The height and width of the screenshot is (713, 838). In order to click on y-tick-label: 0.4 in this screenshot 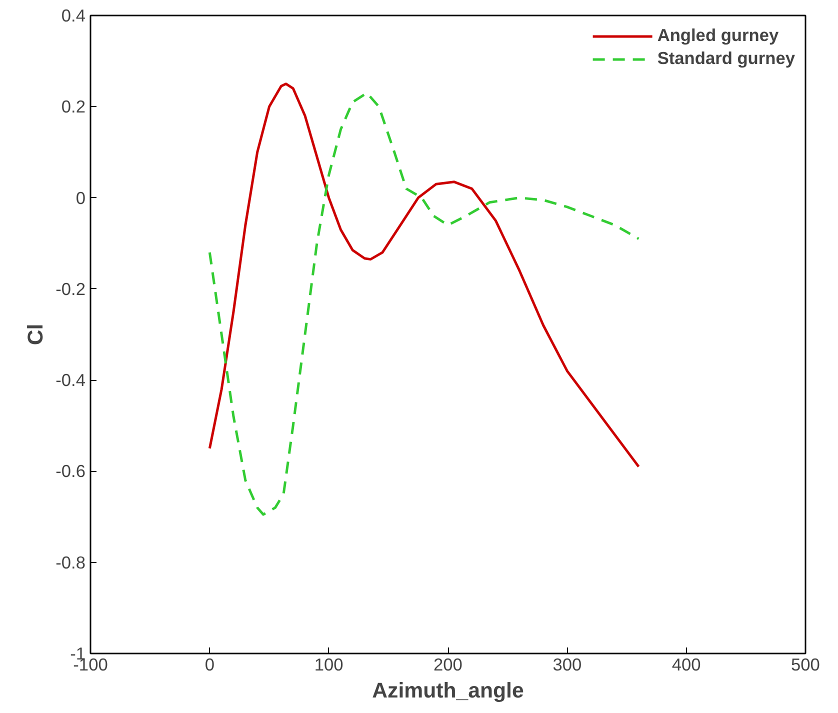, I will do `click(73, 16)`.